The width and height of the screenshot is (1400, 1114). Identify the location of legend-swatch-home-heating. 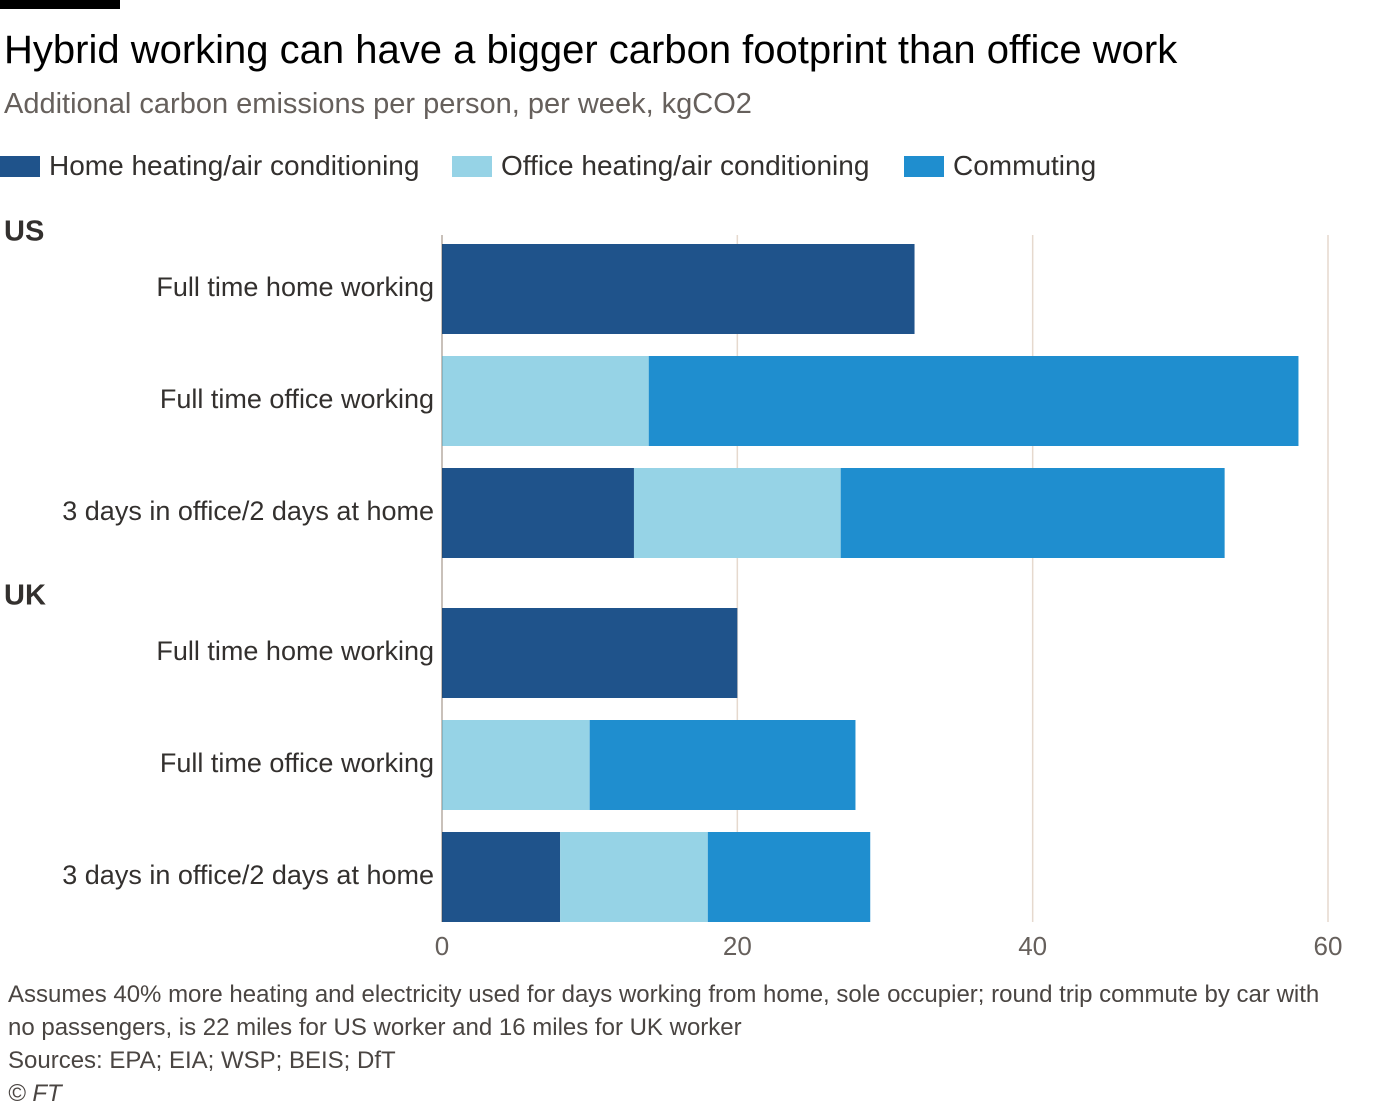
(20, 166).